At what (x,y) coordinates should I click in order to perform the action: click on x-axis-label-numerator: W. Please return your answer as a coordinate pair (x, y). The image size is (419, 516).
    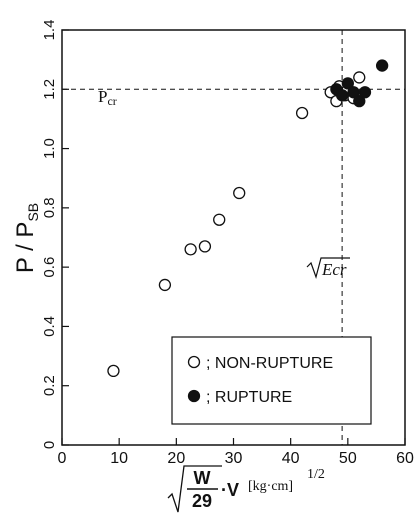
    Looking at the image, I should click on (202, 478).